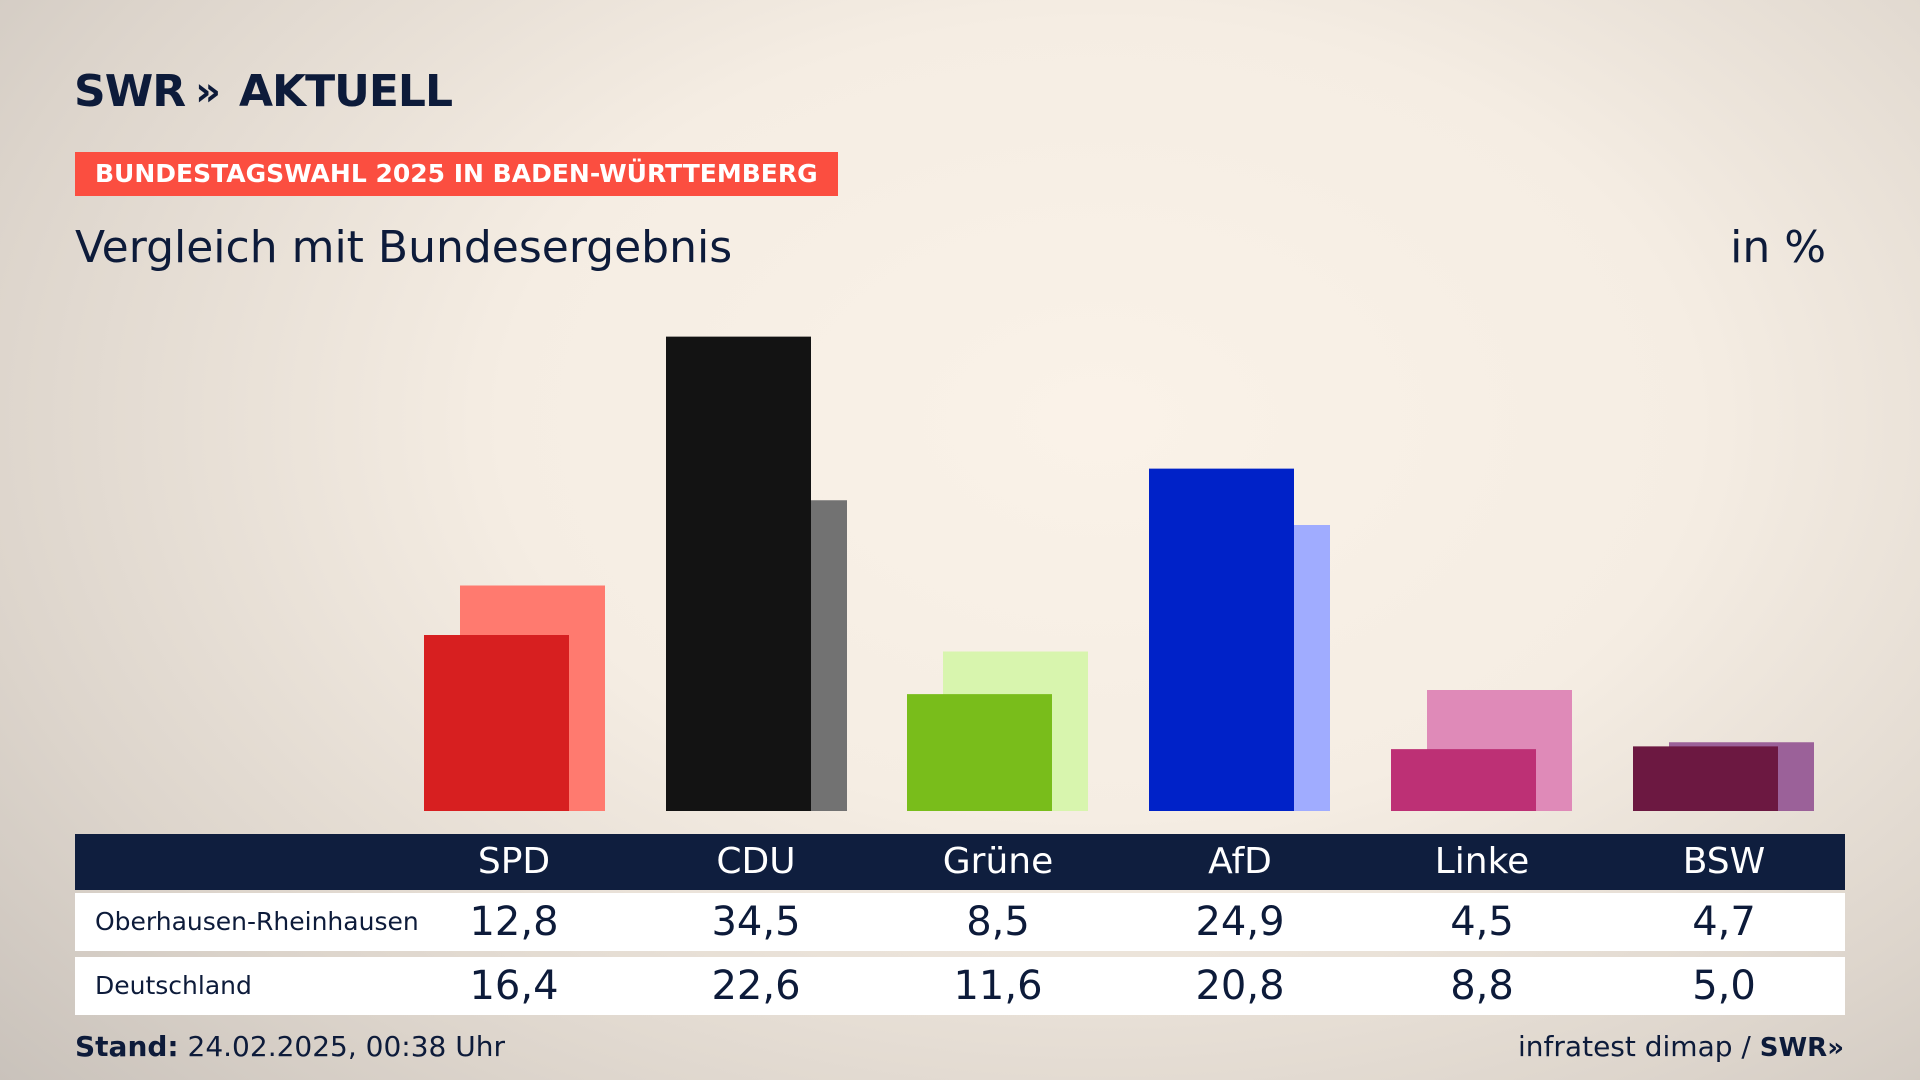 The image size is (1920, 1080). What do you see at coordinates (1463, 780) in the screenshot?
I see `bar-oberhausen-linke` at bounding box center [1463, 780].